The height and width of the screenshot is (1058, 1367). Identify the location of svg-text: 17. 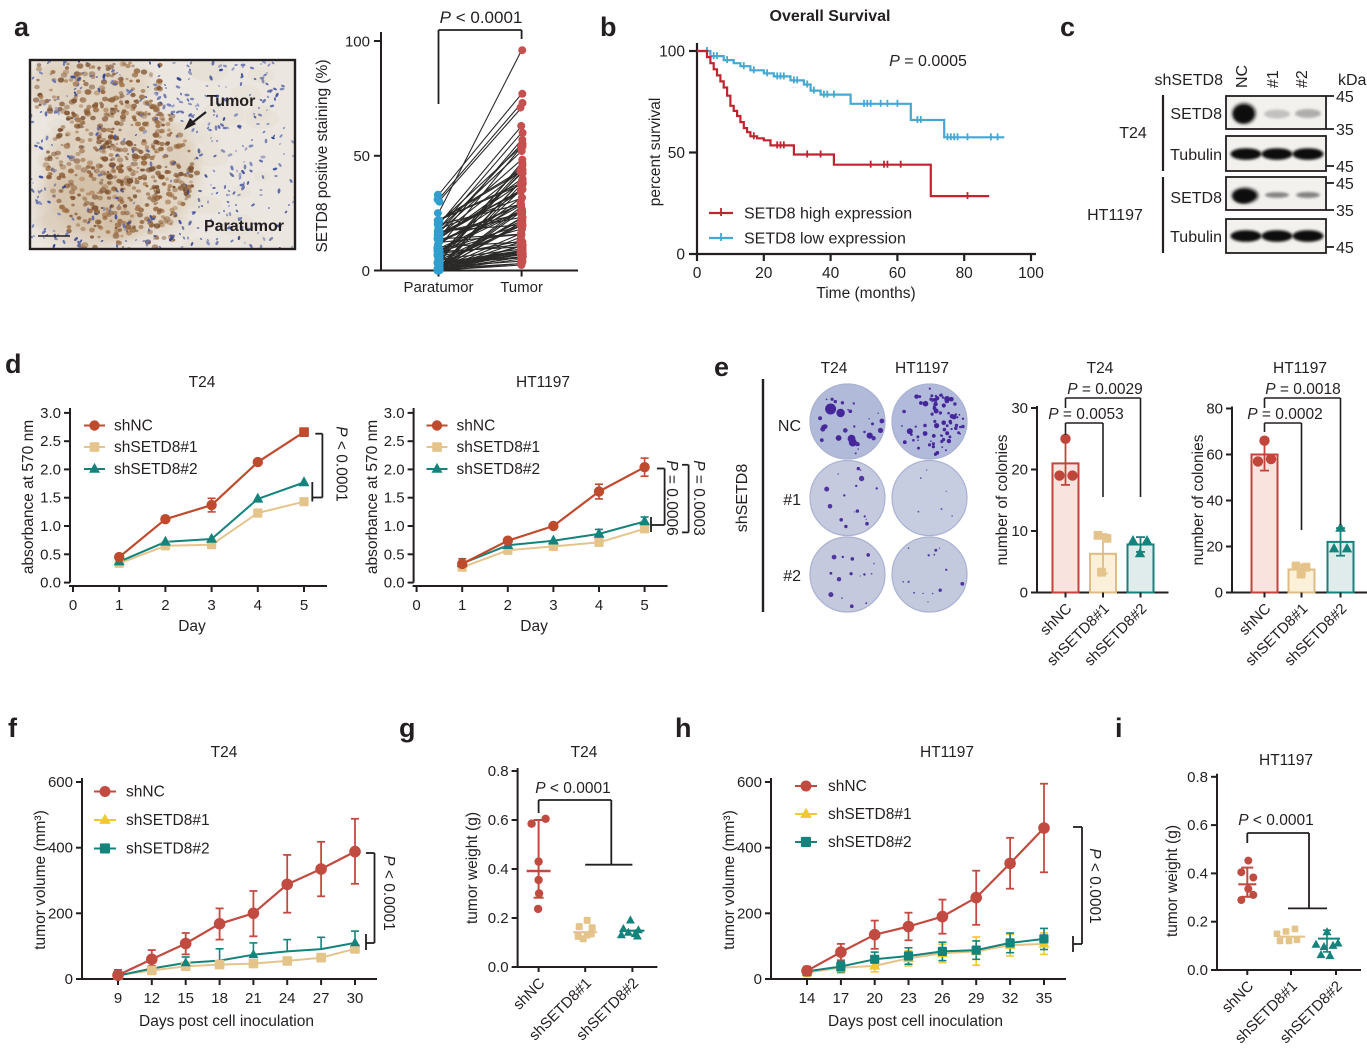
(841, 998).